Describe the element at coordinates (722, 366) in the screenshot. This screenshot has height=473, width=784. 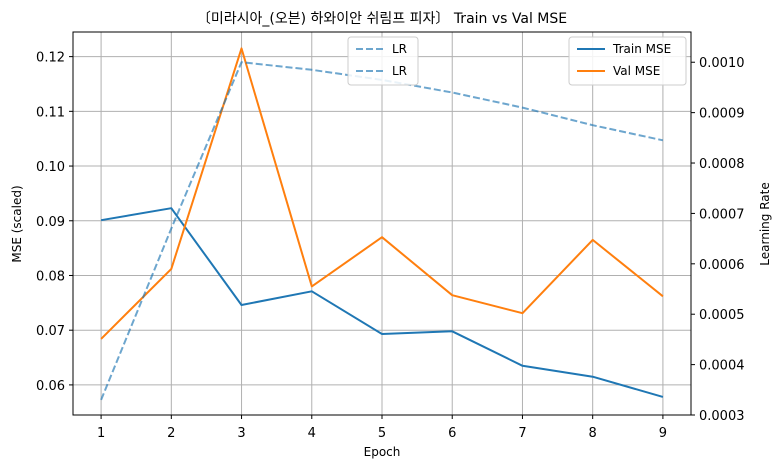
I see `y2-tick-label: 0.0004` at that location.